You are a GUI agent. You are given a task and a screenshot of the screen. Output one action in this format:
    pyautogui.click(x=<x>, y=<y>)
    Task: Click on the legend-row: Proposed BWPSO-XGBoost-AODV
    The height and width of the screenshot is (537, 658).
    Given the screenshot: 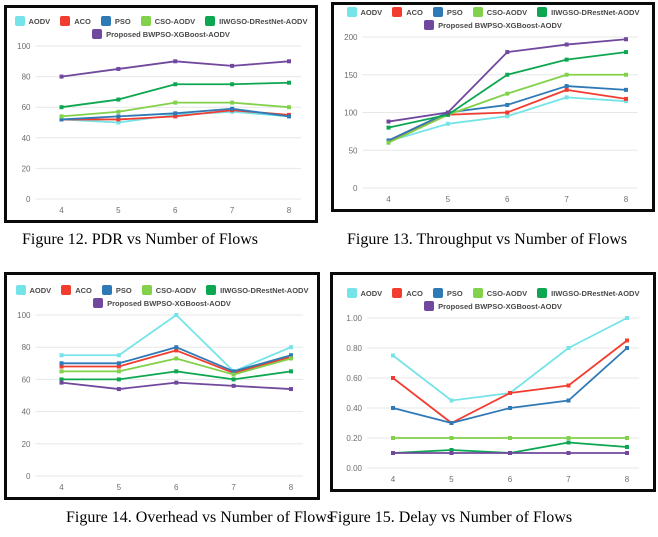 What is the action you would take?
    pyautogui.click(x=493, y=25)
    